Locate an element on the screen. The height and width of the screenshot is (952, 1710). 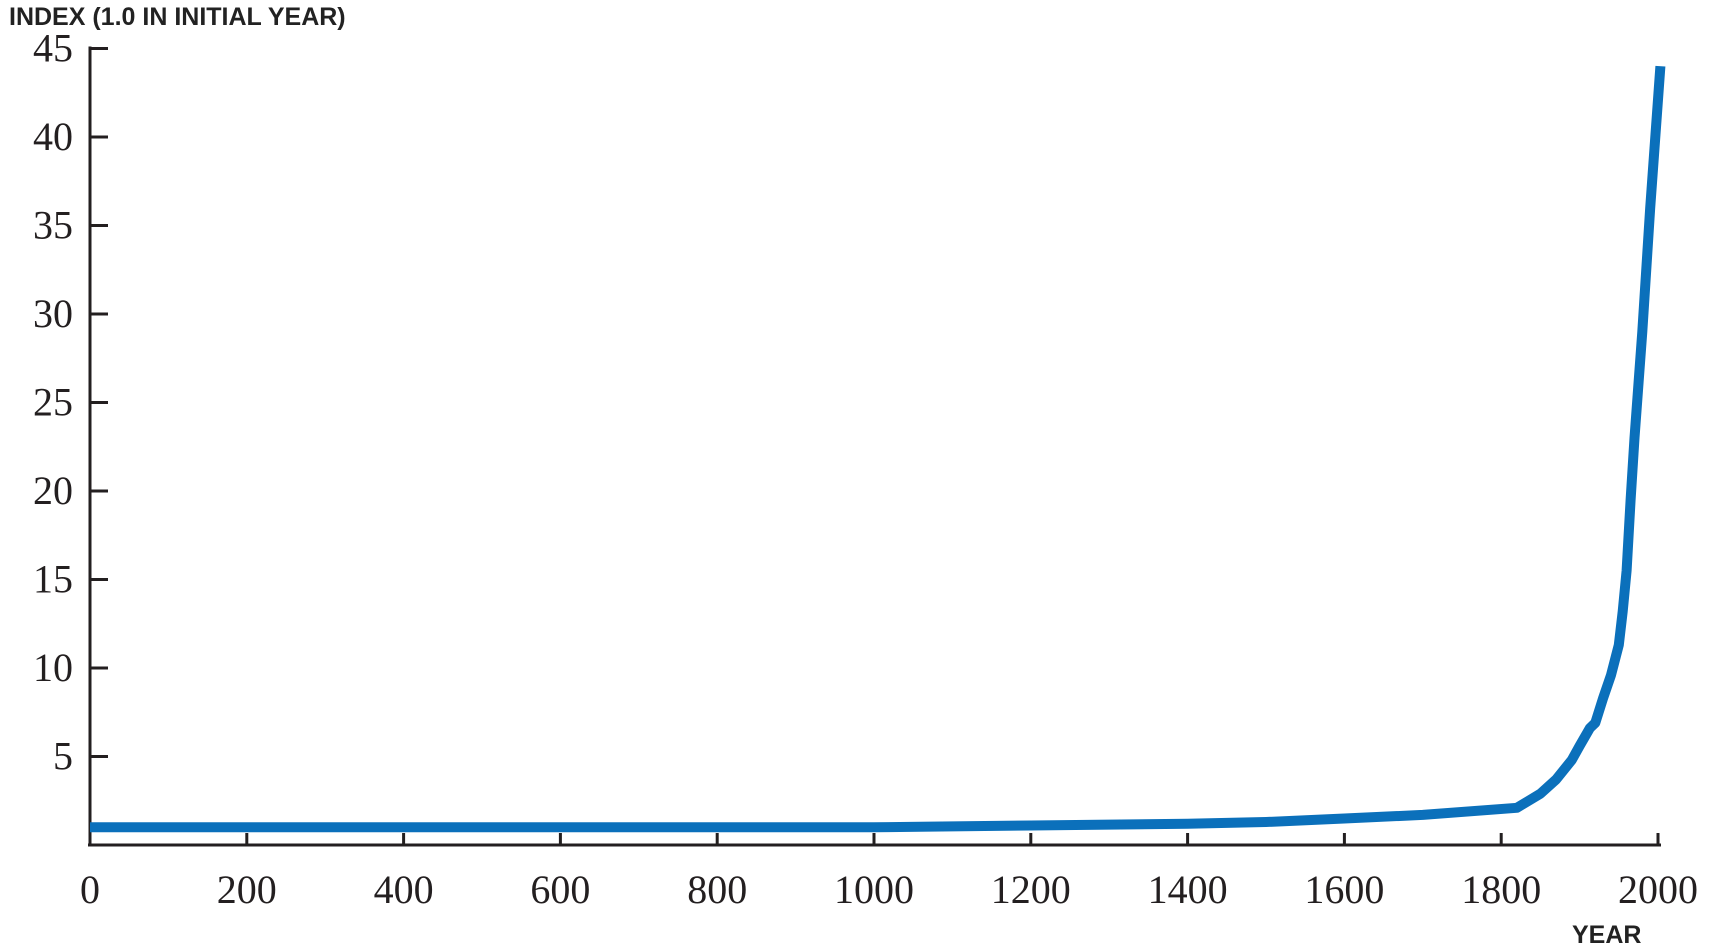
y-tick-label: 40 is located at coordinates (53, 136).